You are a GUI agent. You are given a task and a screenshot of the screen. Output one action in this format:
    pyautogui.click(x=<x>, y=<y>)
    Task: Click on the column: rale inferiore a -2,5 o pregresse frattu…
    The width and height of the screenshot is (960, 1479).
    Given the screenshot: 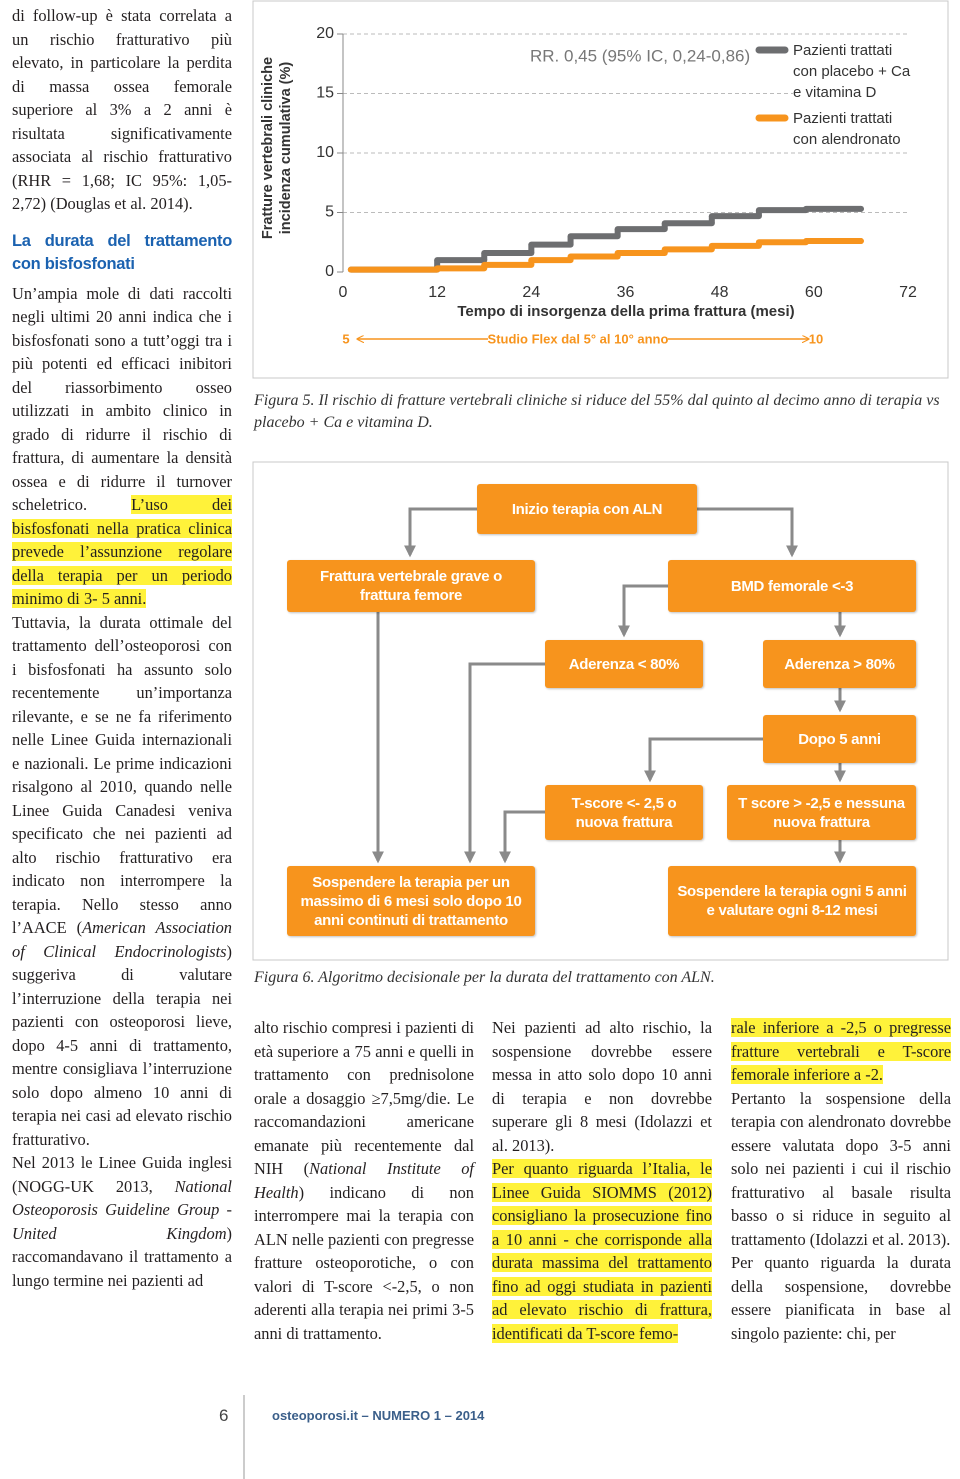 What is the action you would take?
    pyautogui.click(x=841, y=1180)
    